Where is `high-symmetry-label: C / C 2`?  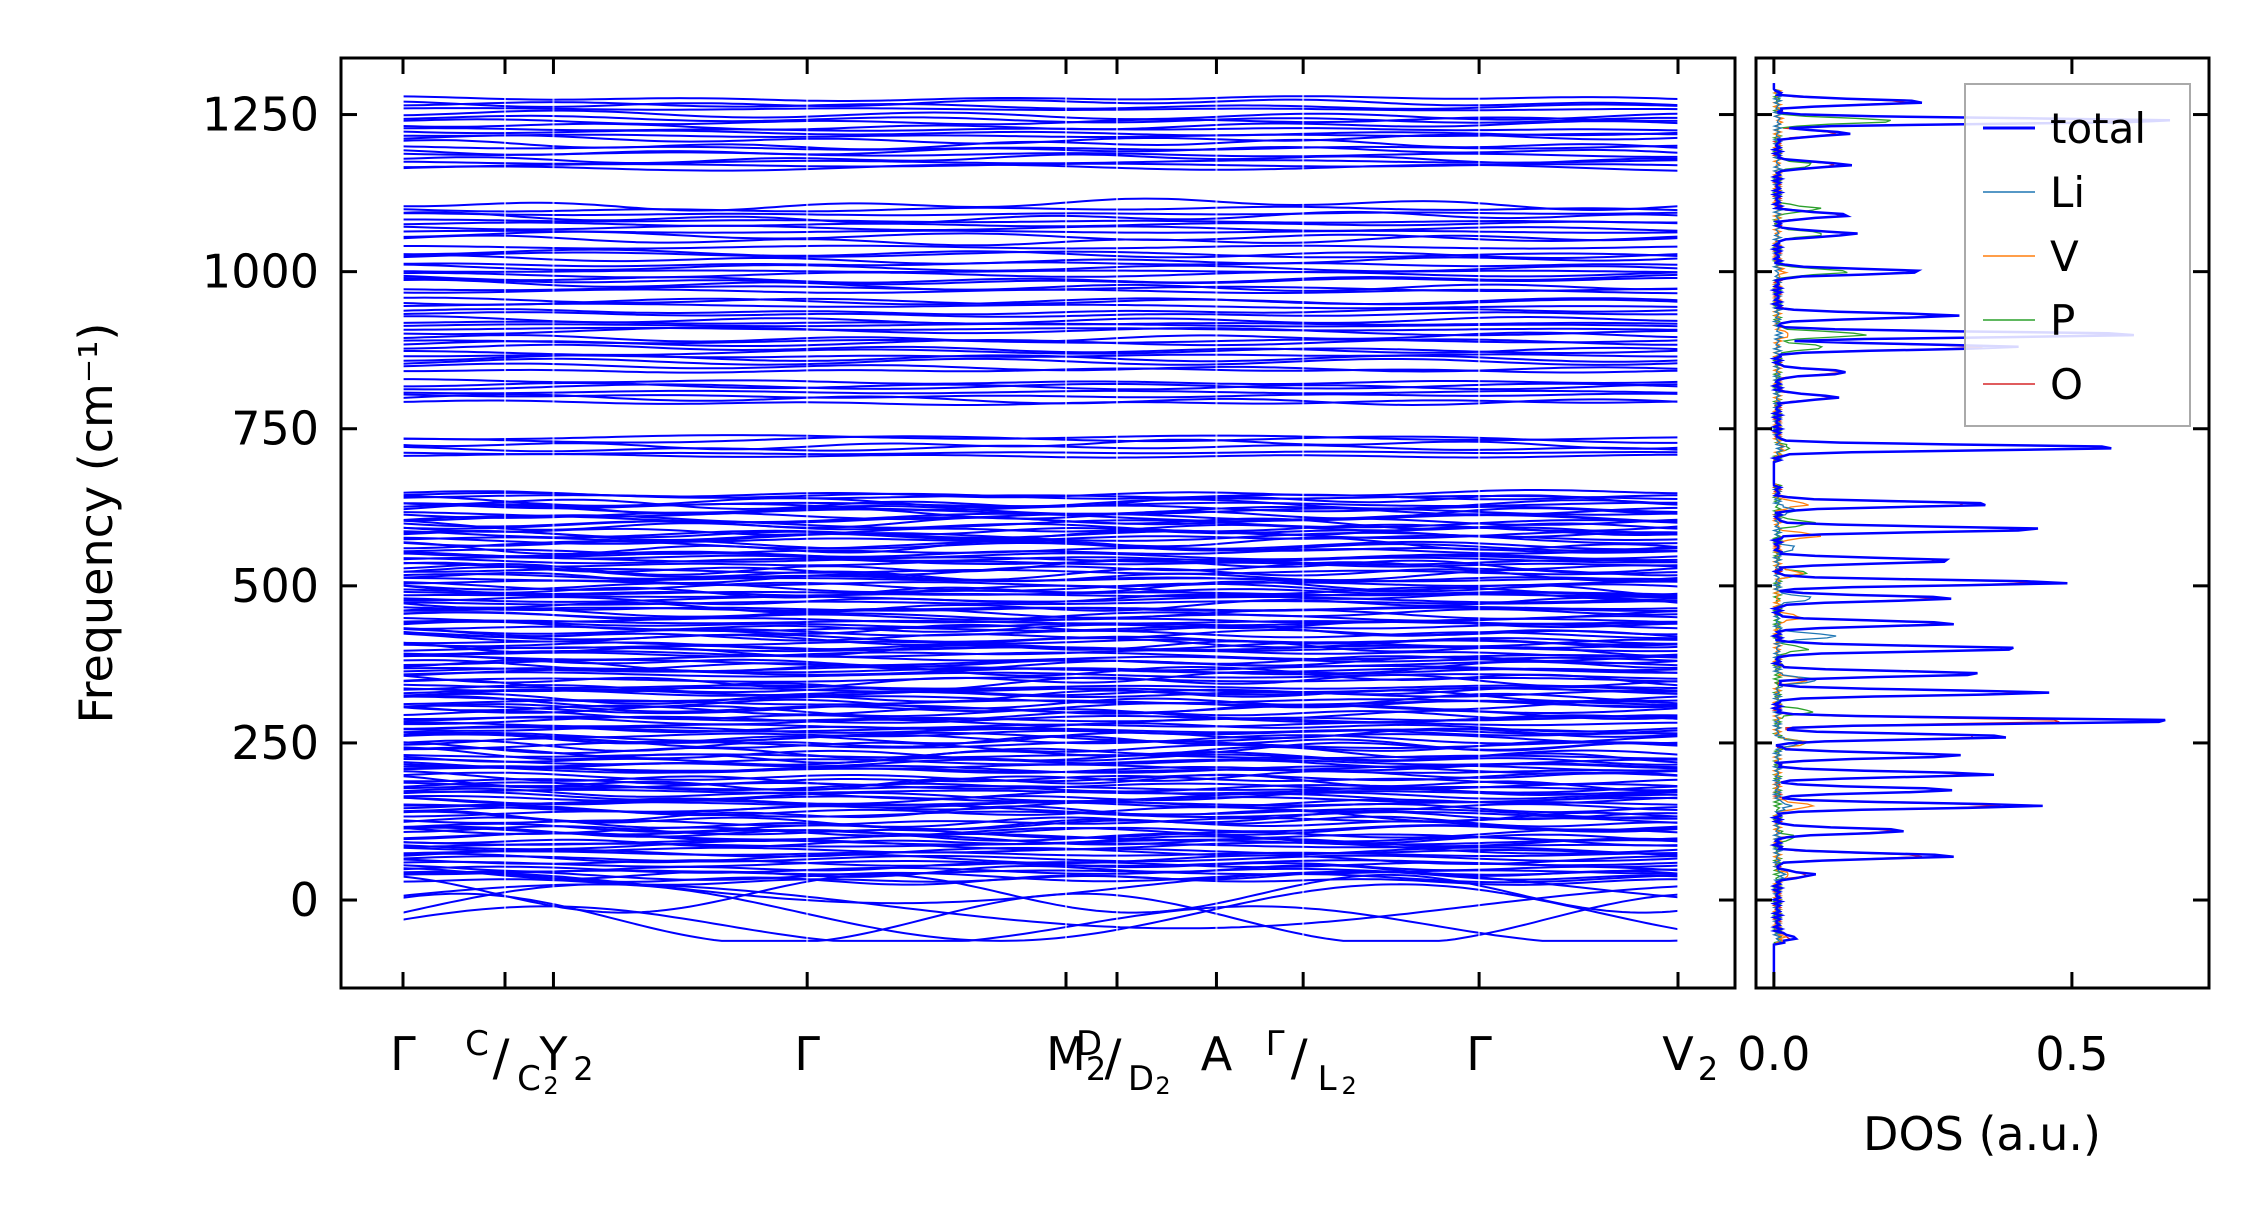
high-symmetry-label: C / C 2 is located at coordinates (512, 1062).